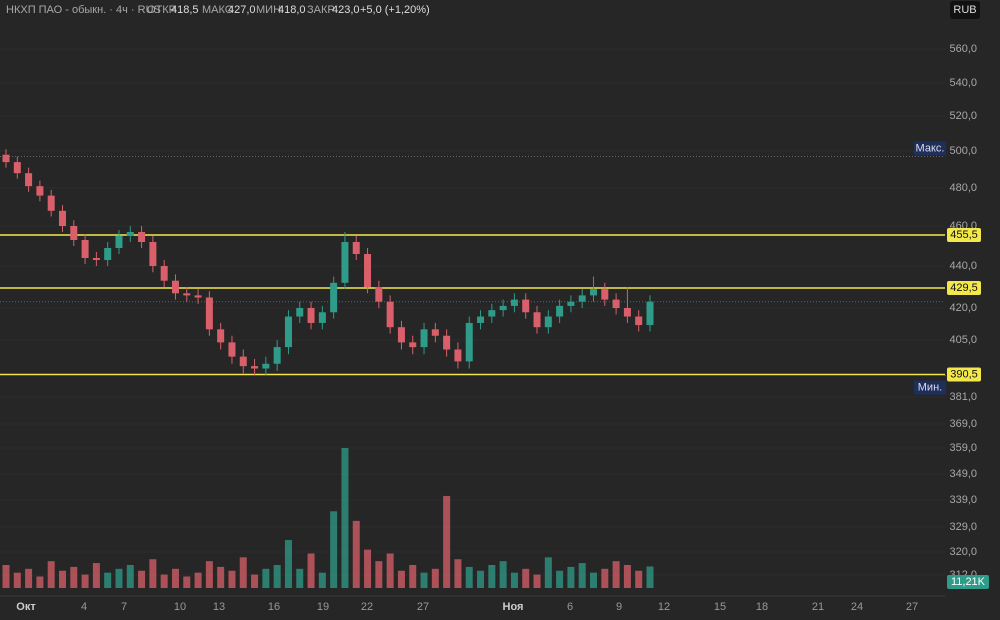 The height and width of the screenshot is (620, 1000). What do you see at coordinates (124, 607) in the screenshot?
I see `x-tick-label: 7` at bounding box center [124, 607].